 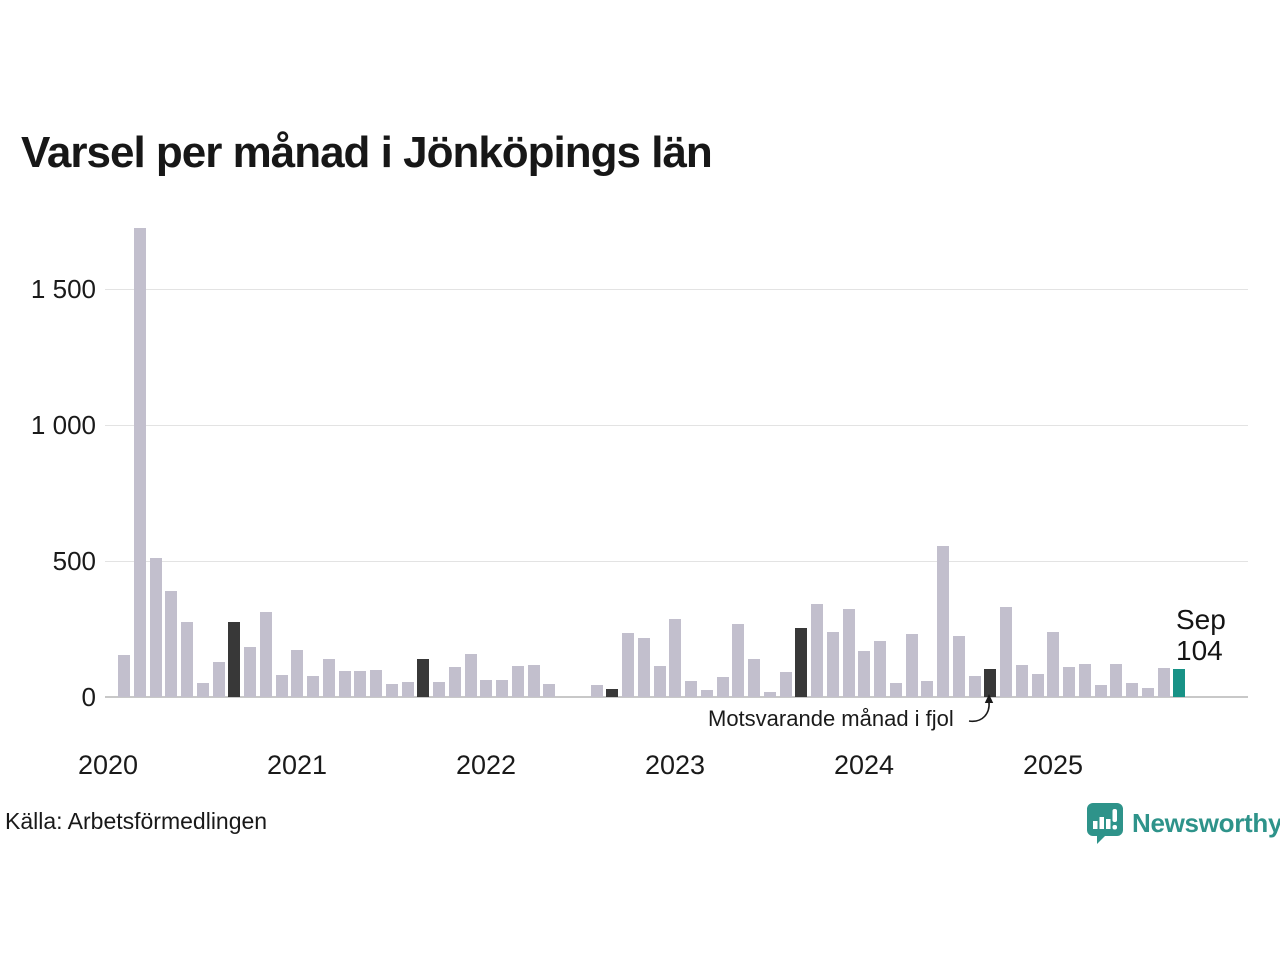 What do you see at coordinates (187, 659) in the screenshot?
I see `bar-jun-2020` at bounding box center [187, 659].